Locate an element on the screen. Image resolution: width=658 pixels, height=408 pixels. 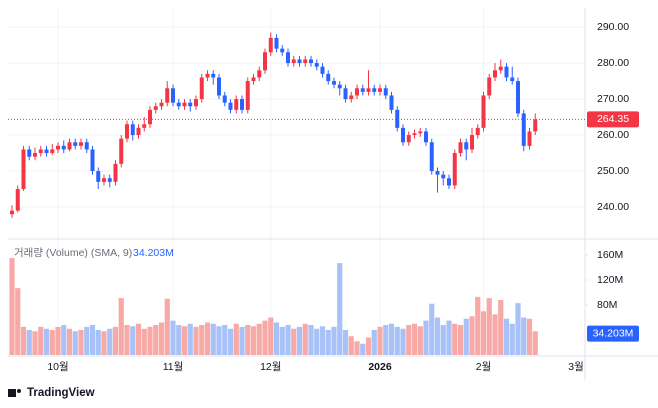
volume-tick-label: 120M is located at coordinates (610, 280).